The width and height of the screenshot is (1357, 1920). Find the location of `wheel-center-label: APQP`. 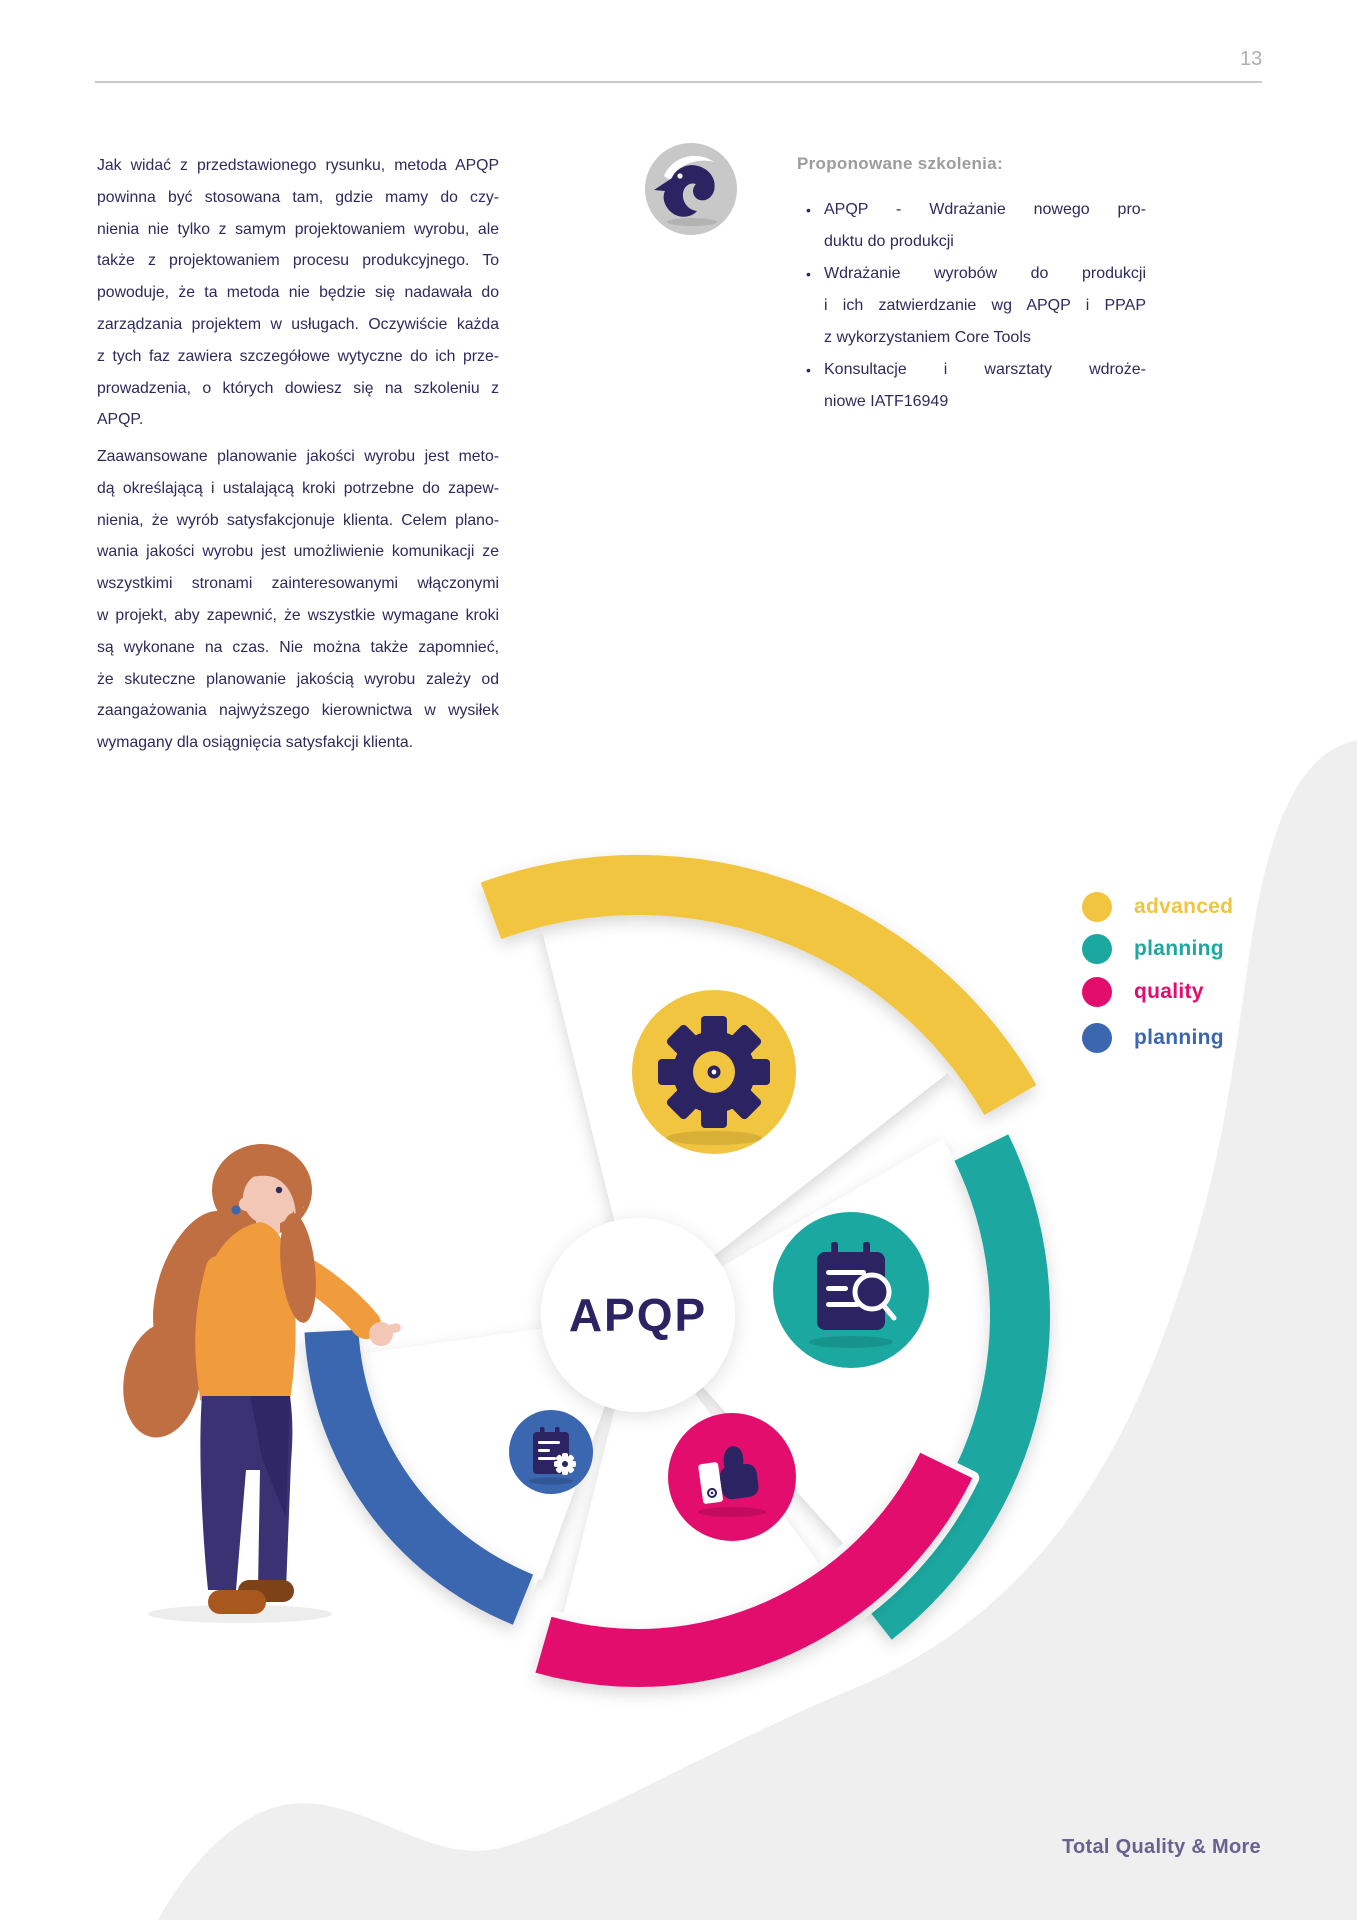

wheel-center-label: APQP is located at coordinates (638, 1315).